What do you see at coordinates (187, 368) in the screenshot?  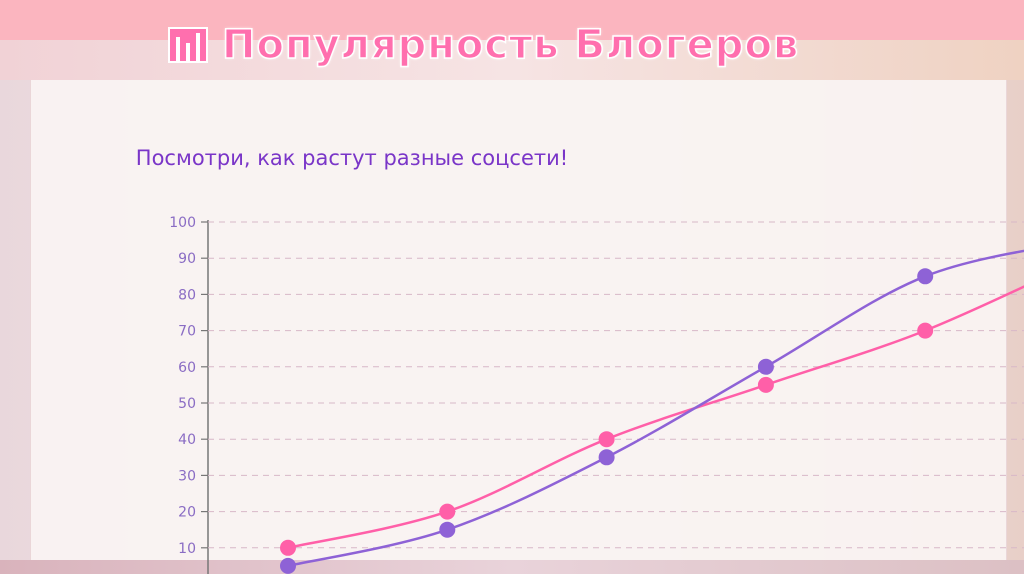 I see `y-tick-label: 60` at bounding box center [187, 368].